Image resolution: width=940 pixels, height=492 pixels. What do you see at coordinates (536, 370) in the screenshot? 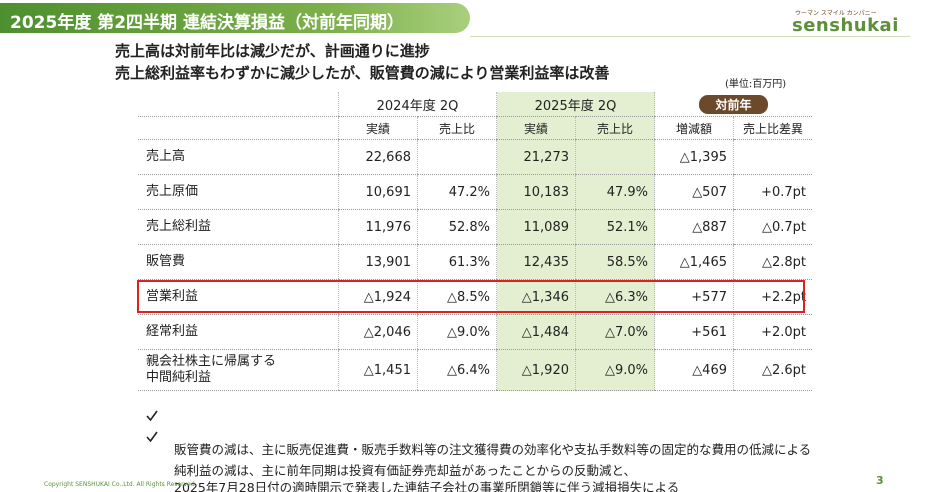
I see `value-cell: △1,920` at bounding box center [536, 370].